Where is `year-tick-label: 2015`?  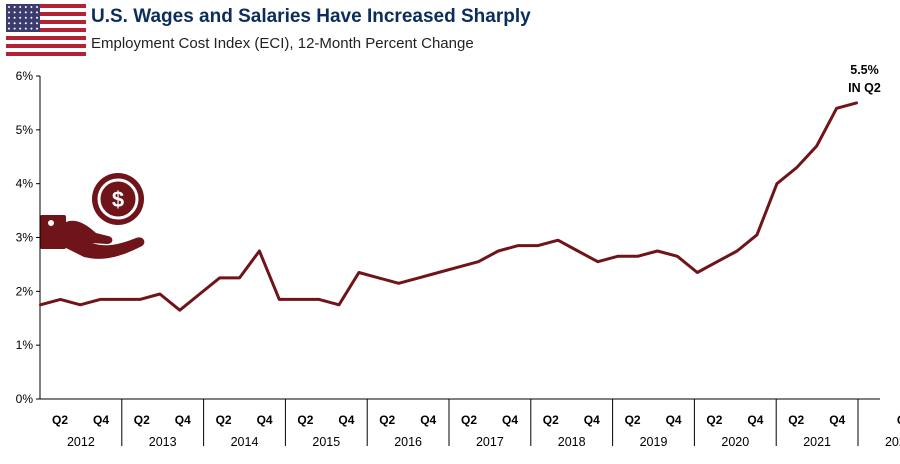
year-tick-label: 2015 is located at coordinates (326, 442).